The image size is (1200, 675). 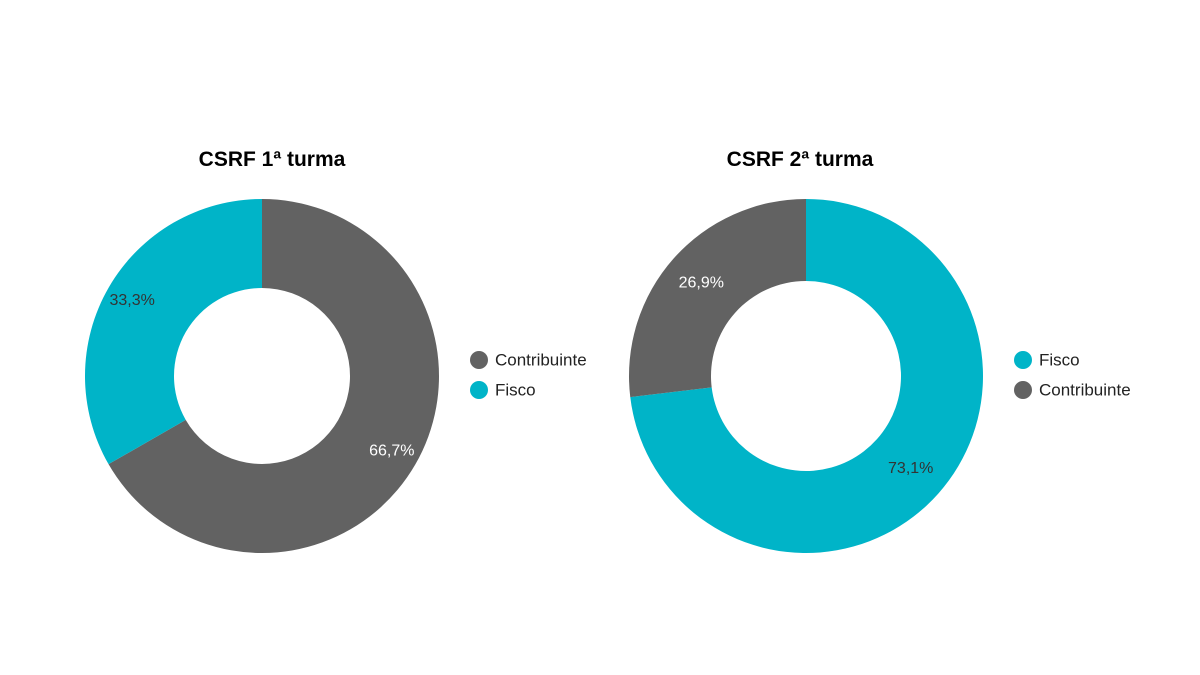 I want to click on chart-2-slice-labels: 73,1% 26,9%, so click(x=806, y=375).